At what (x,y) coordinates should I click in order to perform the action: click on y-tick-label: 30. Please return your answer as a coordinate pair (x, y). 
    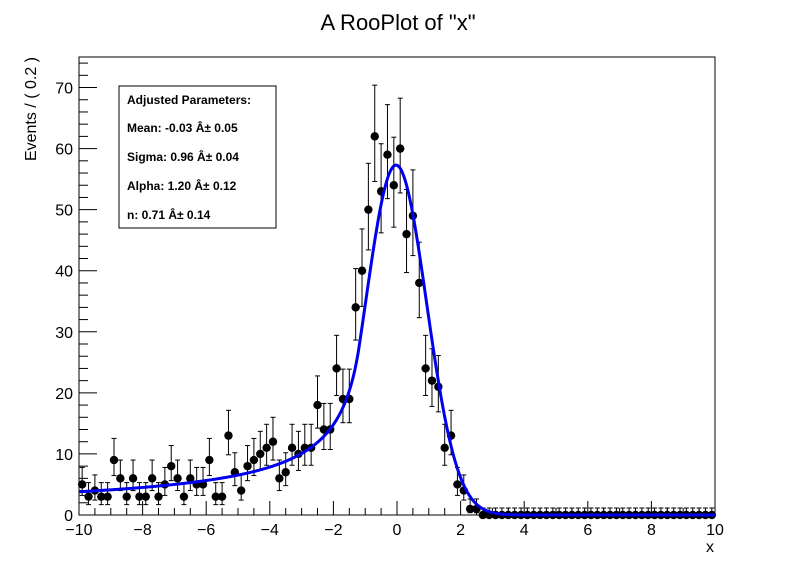
    Looking at the image, I should click on (64, 333).